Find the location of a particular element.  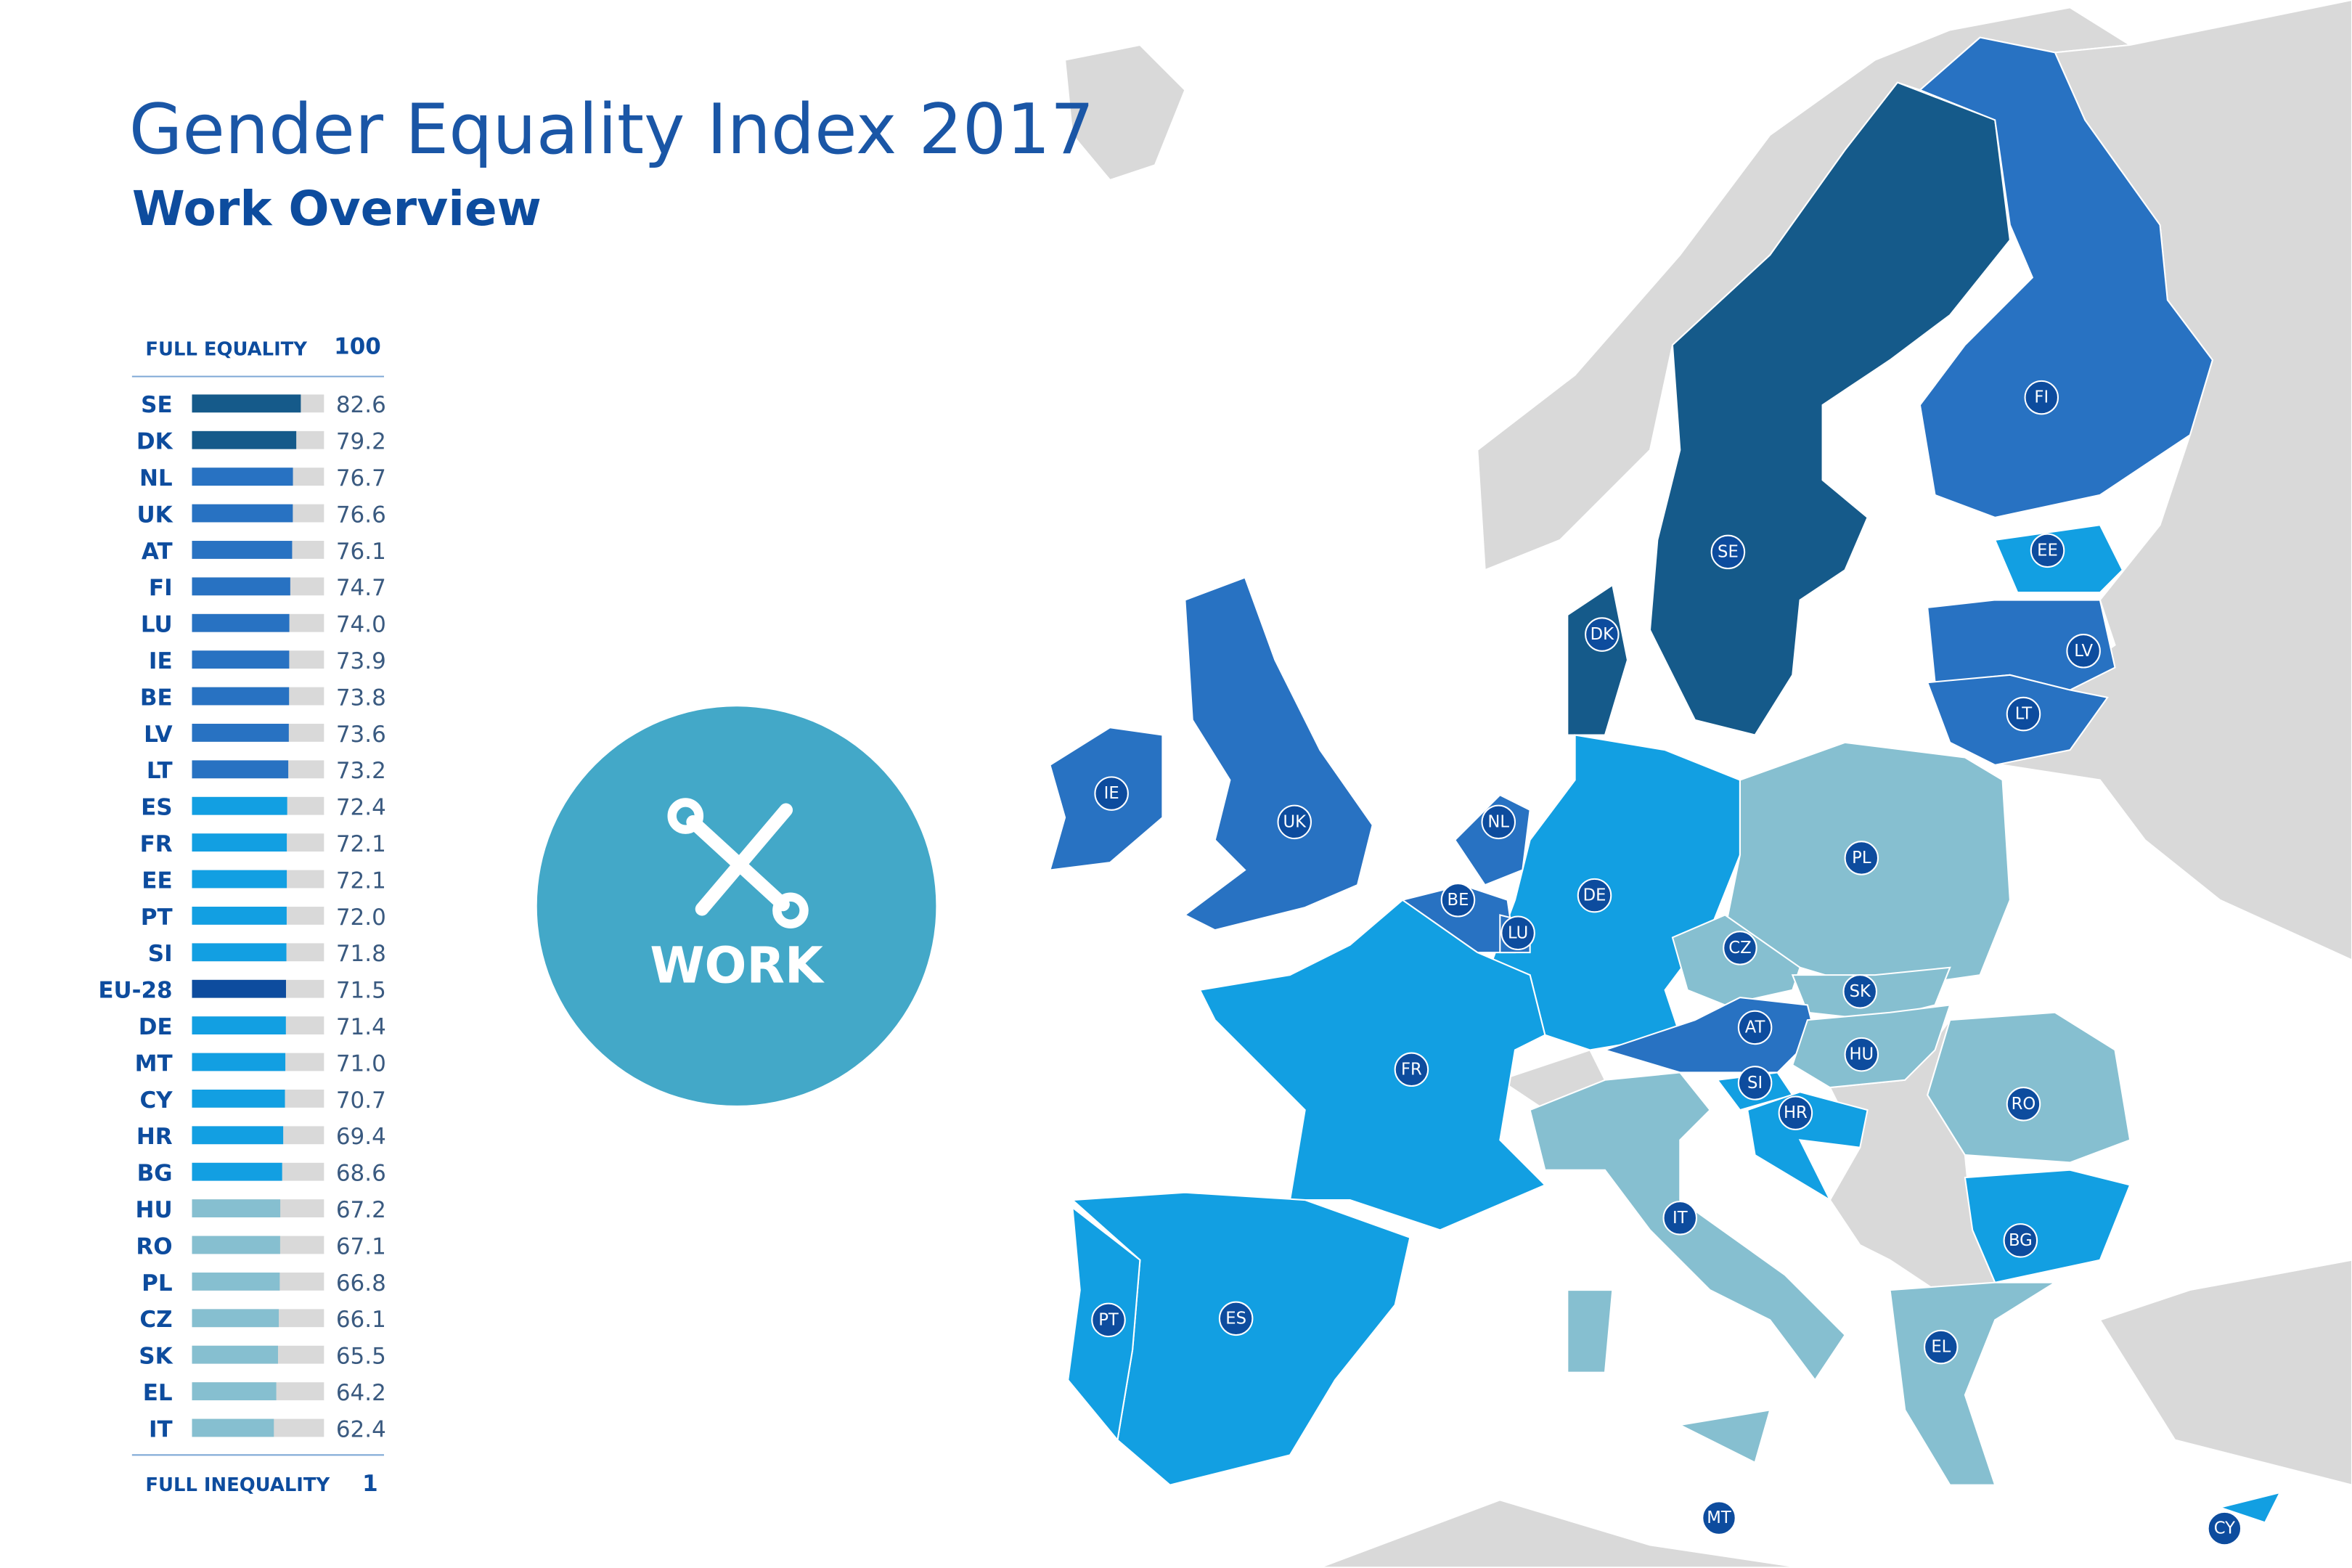

category-label: SE is located at coordinates (157, 405).